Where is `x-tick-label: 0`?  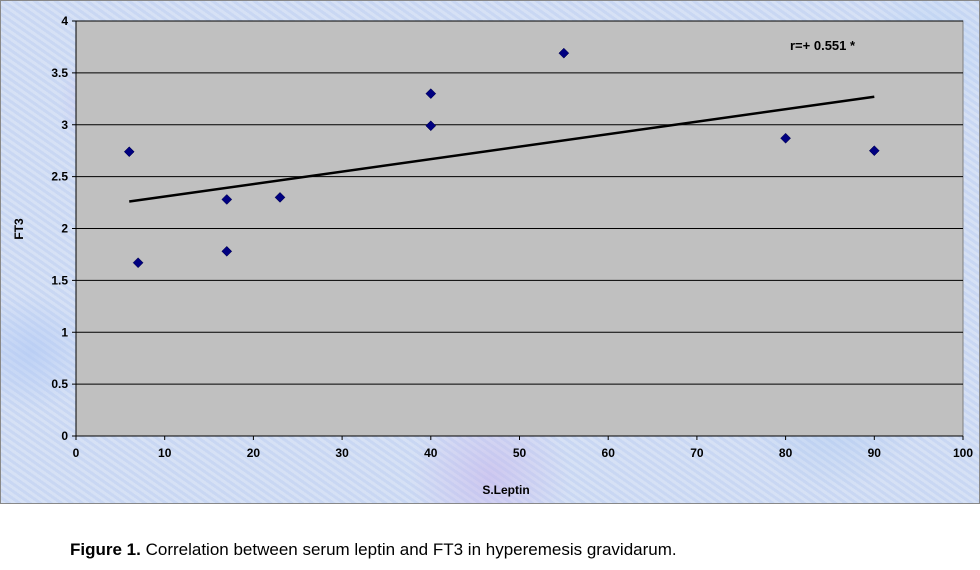
x-tick-label: 0 is located at coordinates (76, 453).